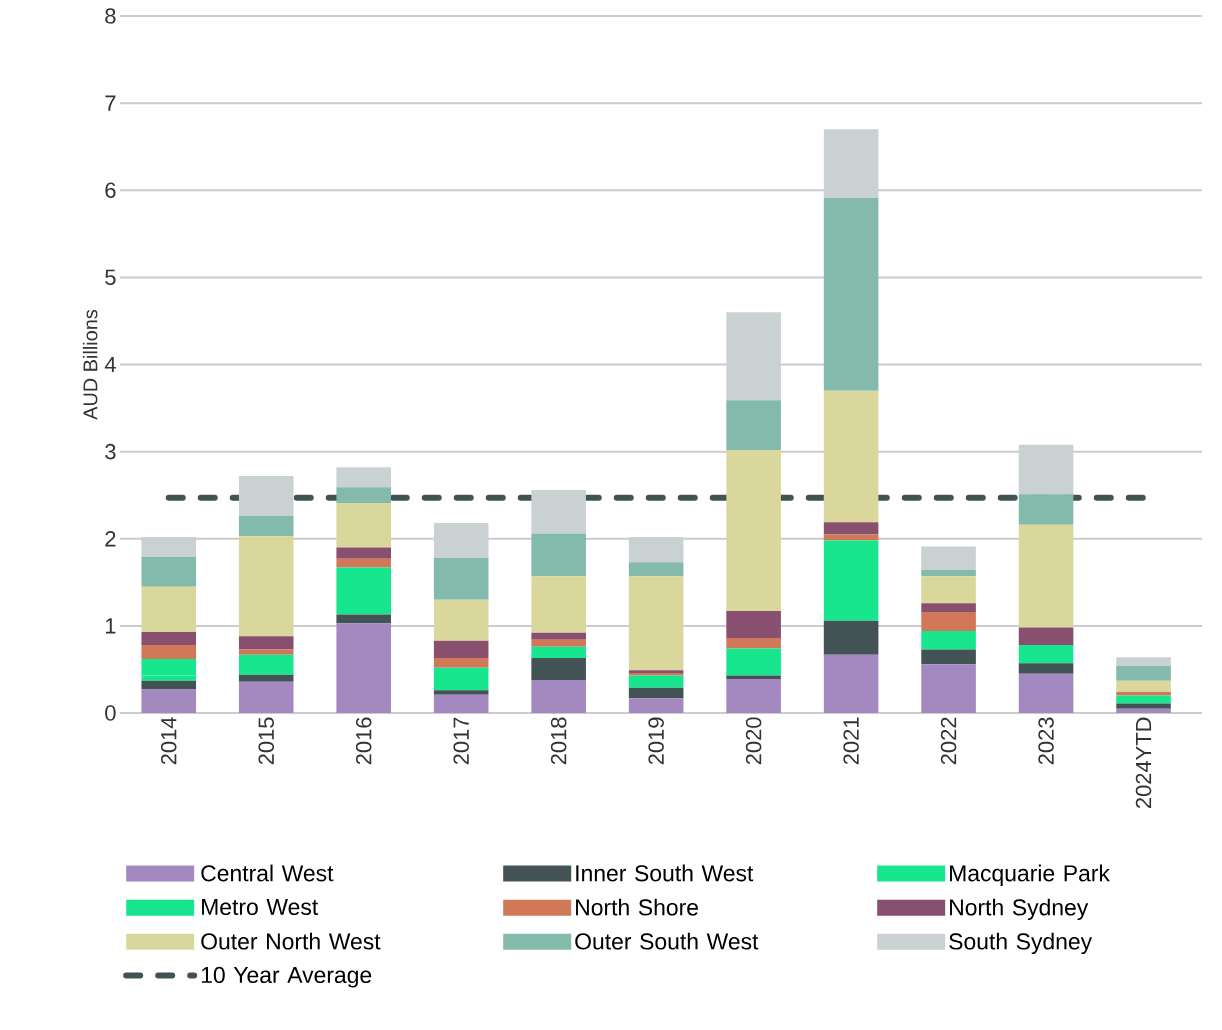 The width and height of the screenshot is (1222, 1030). What do you see at coordinates (286, 977) in the screenshot?
I see `legend-label: 10 Year Average` at bounding box center [286, 977].